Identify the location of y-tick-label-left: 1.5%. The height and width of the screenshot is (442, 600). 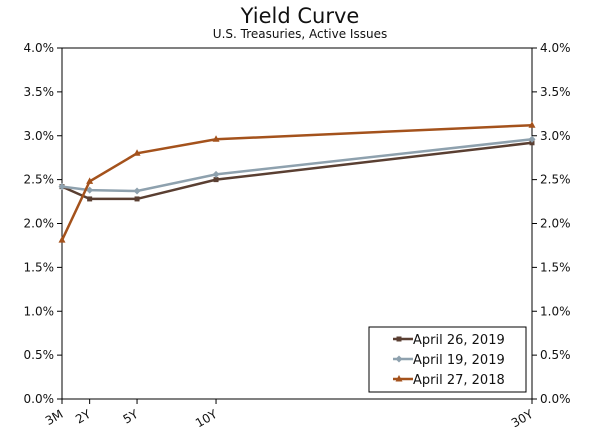
(39, 267).